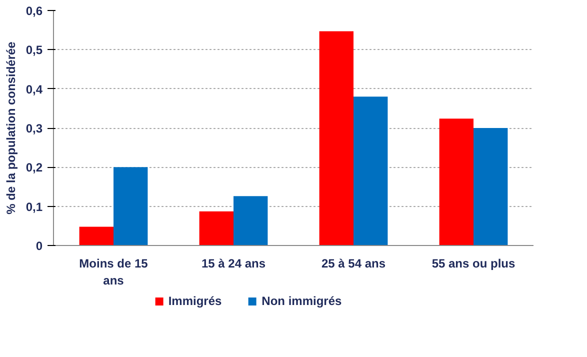 The image size is (587, 357). Describe the element at coordinates (34, 129) in the screenshot. I see `y-tick-label: 0,3` at that location.